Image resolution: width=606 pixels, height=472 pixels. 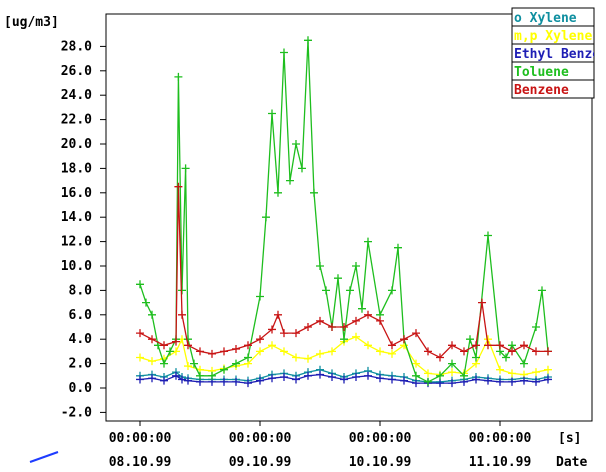 I want to click on x-tick-date: 09.10.99, so click(x=260, y=461).